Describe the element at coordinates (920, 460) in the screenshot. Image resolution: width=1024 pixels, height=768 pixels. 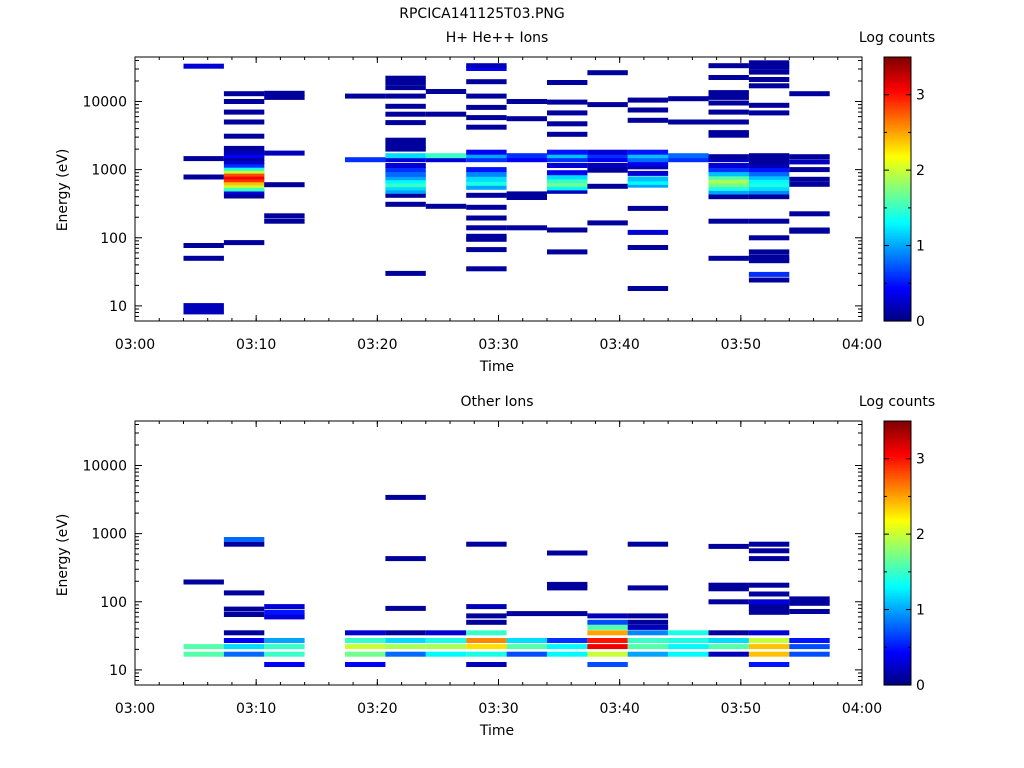
I see `colorbar-tick-label: 3` at that location.